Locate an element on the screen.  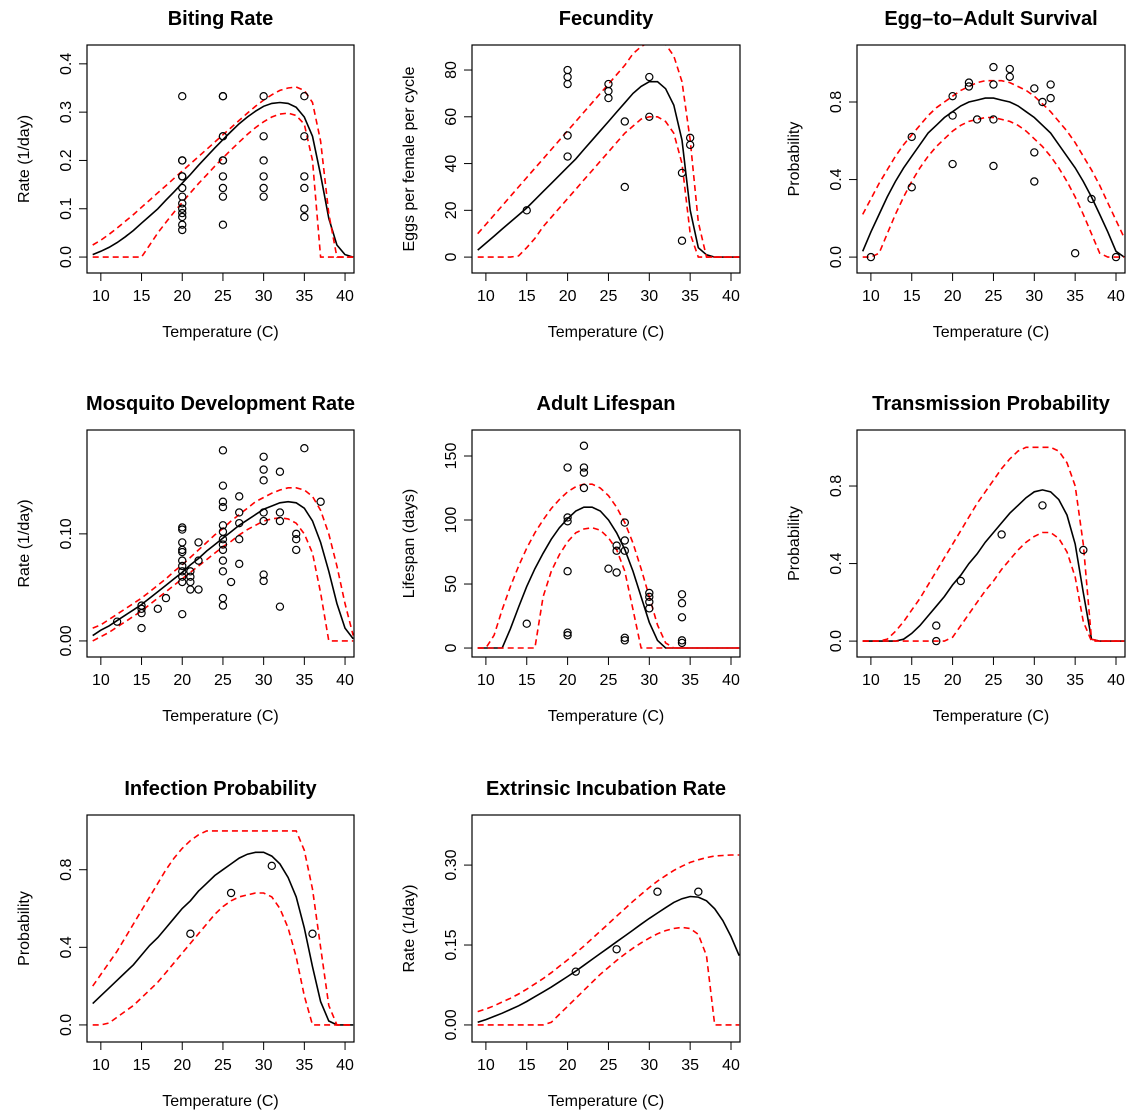
y-tick-label: 40 is located at coordinates (451, 164).